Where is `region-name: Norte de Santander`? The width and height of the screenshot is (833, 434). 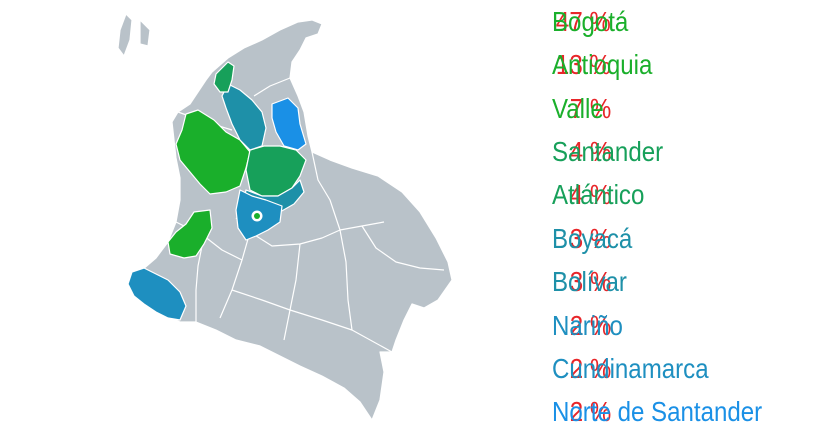 region-name: Norte de Santander is located at coordinates (657, 411).